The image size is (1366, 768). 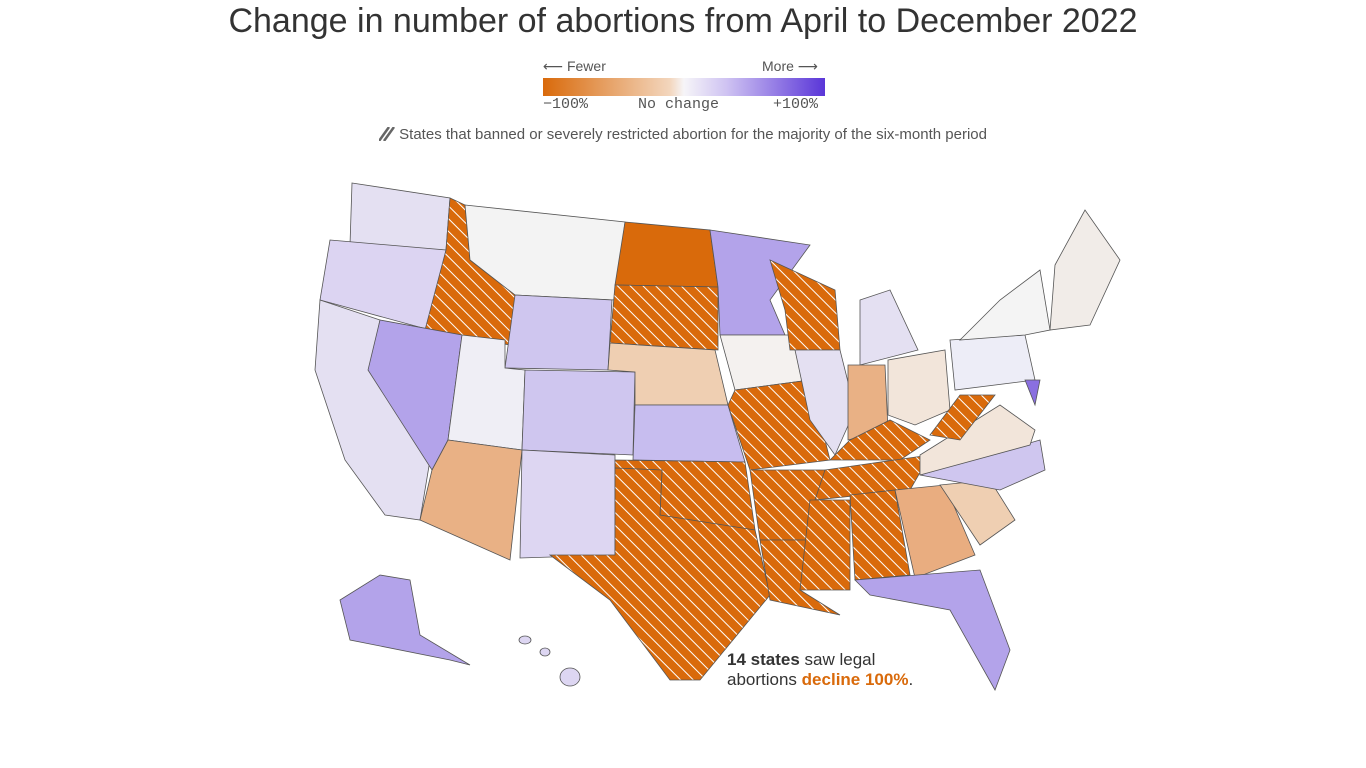 What do you see at coordinates (796, 104) in the screenshot?
I see `legend-max: +100%` at bounding box center [796, 104].